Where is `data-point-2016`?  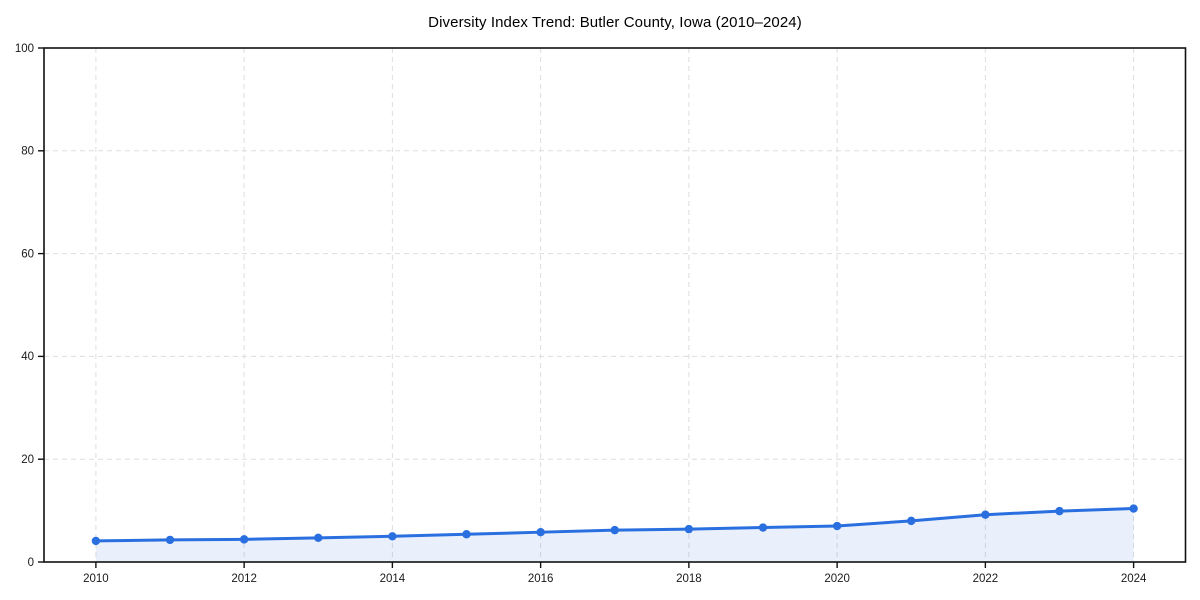 data-point-2016 is located at coordinates (540, 532).